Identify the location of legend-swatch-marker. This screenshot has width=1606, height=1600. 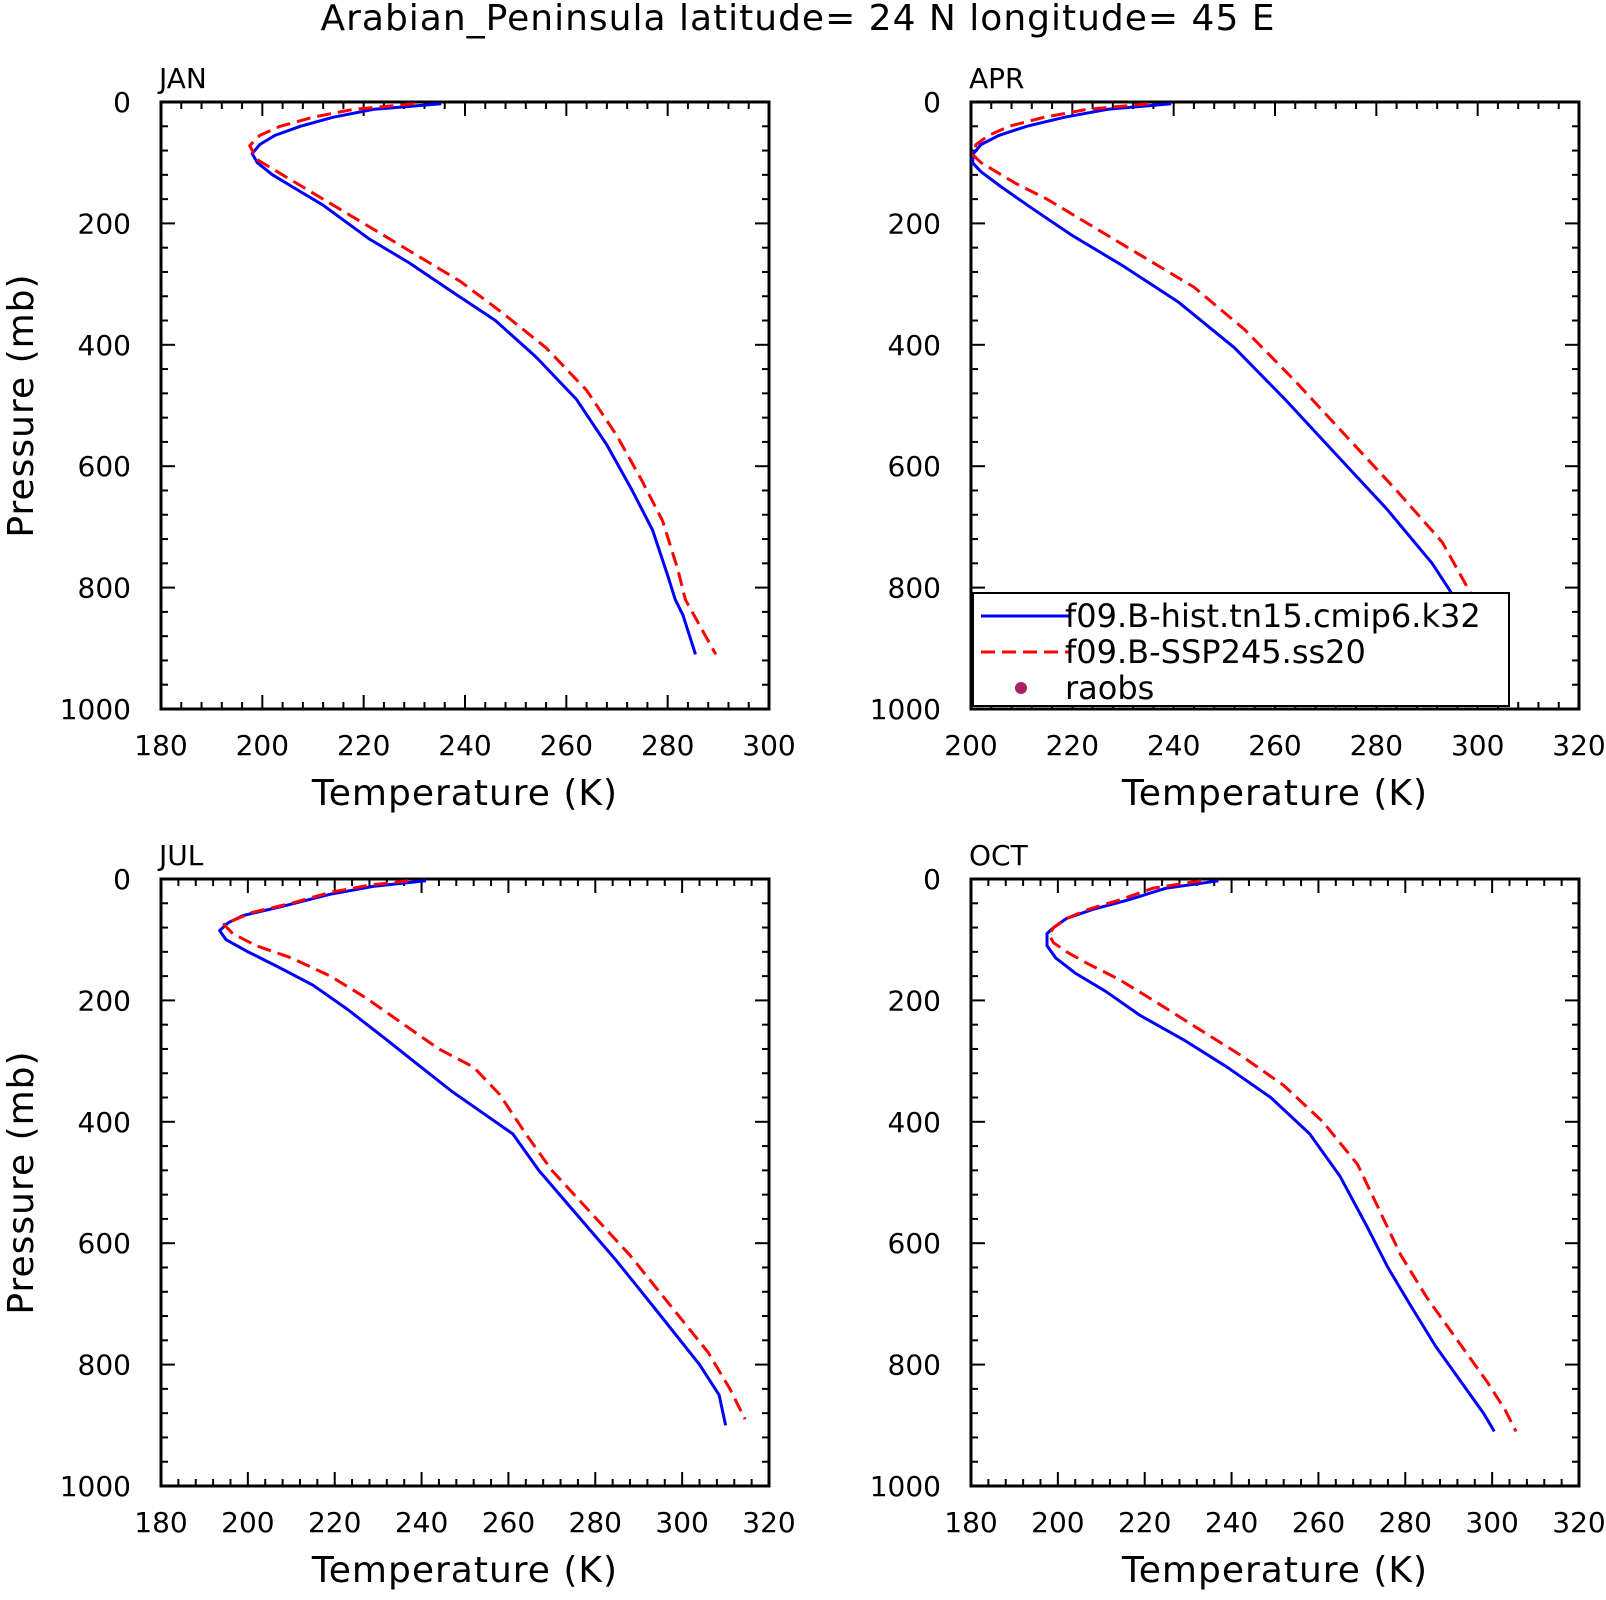
(1021, 688).